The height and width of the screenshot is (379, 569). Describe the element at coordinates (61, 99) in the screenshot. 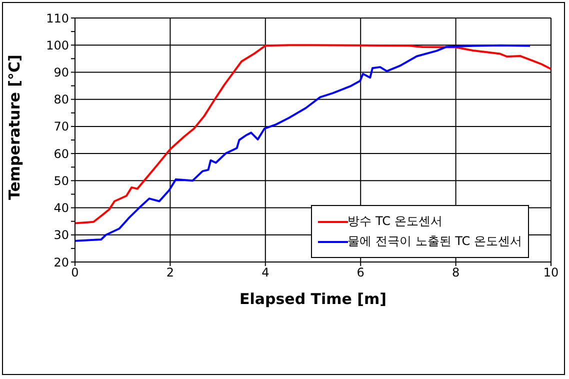

I see `y-tick-label: 80` at that location.